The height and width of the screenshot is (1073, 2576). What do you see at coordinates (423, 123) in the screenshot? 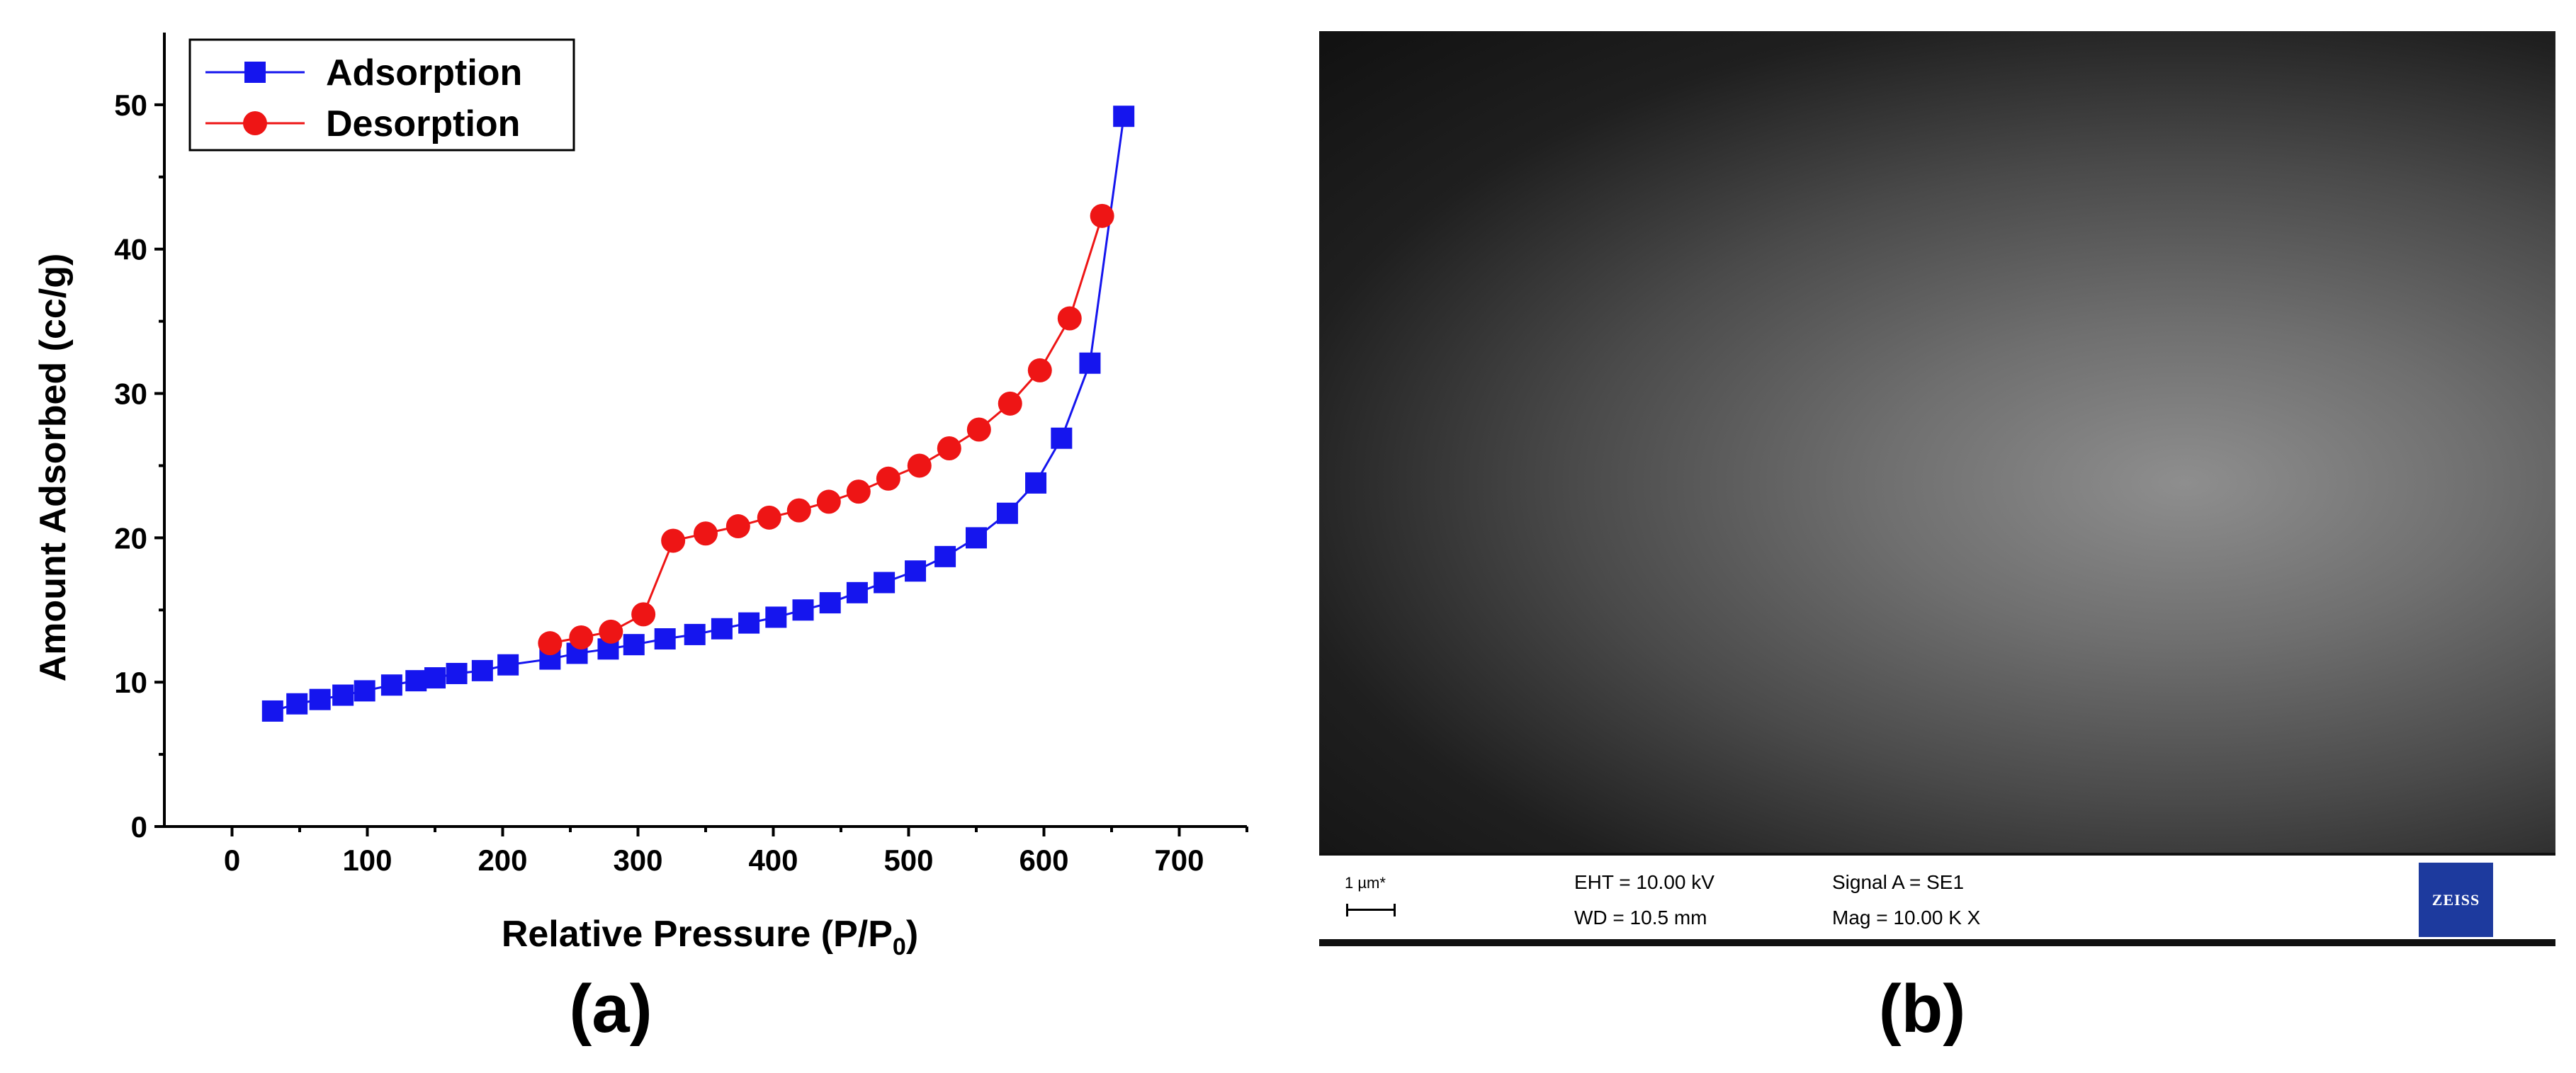
I see `legend-label-desorption: Desorption` at bounding box center [423, 123].